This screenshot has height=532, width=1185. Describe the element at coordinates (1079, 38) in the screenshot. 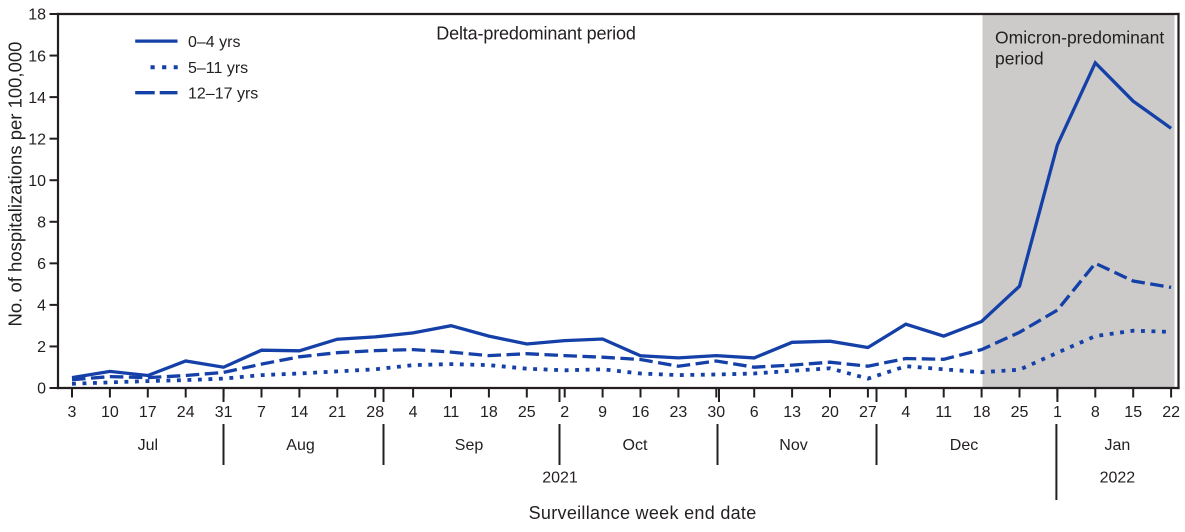

I see `svg-text: Omicron-predominant` at that location.